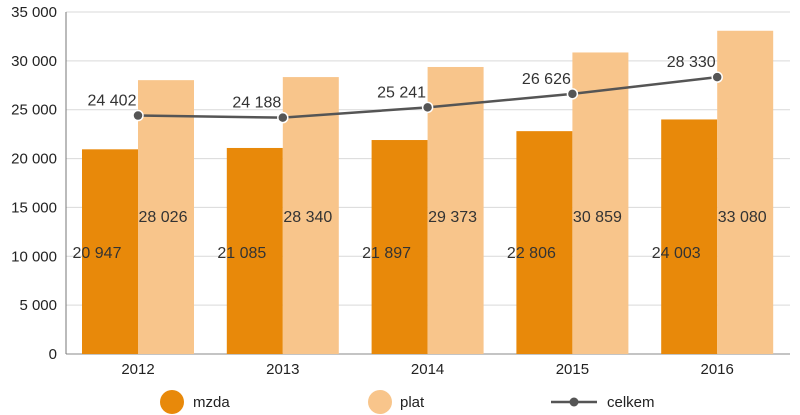  What do you see at coordinates (380, 402) in the screenshot?
I see `legend-swatch-plat` at bounding box center [380, 402].